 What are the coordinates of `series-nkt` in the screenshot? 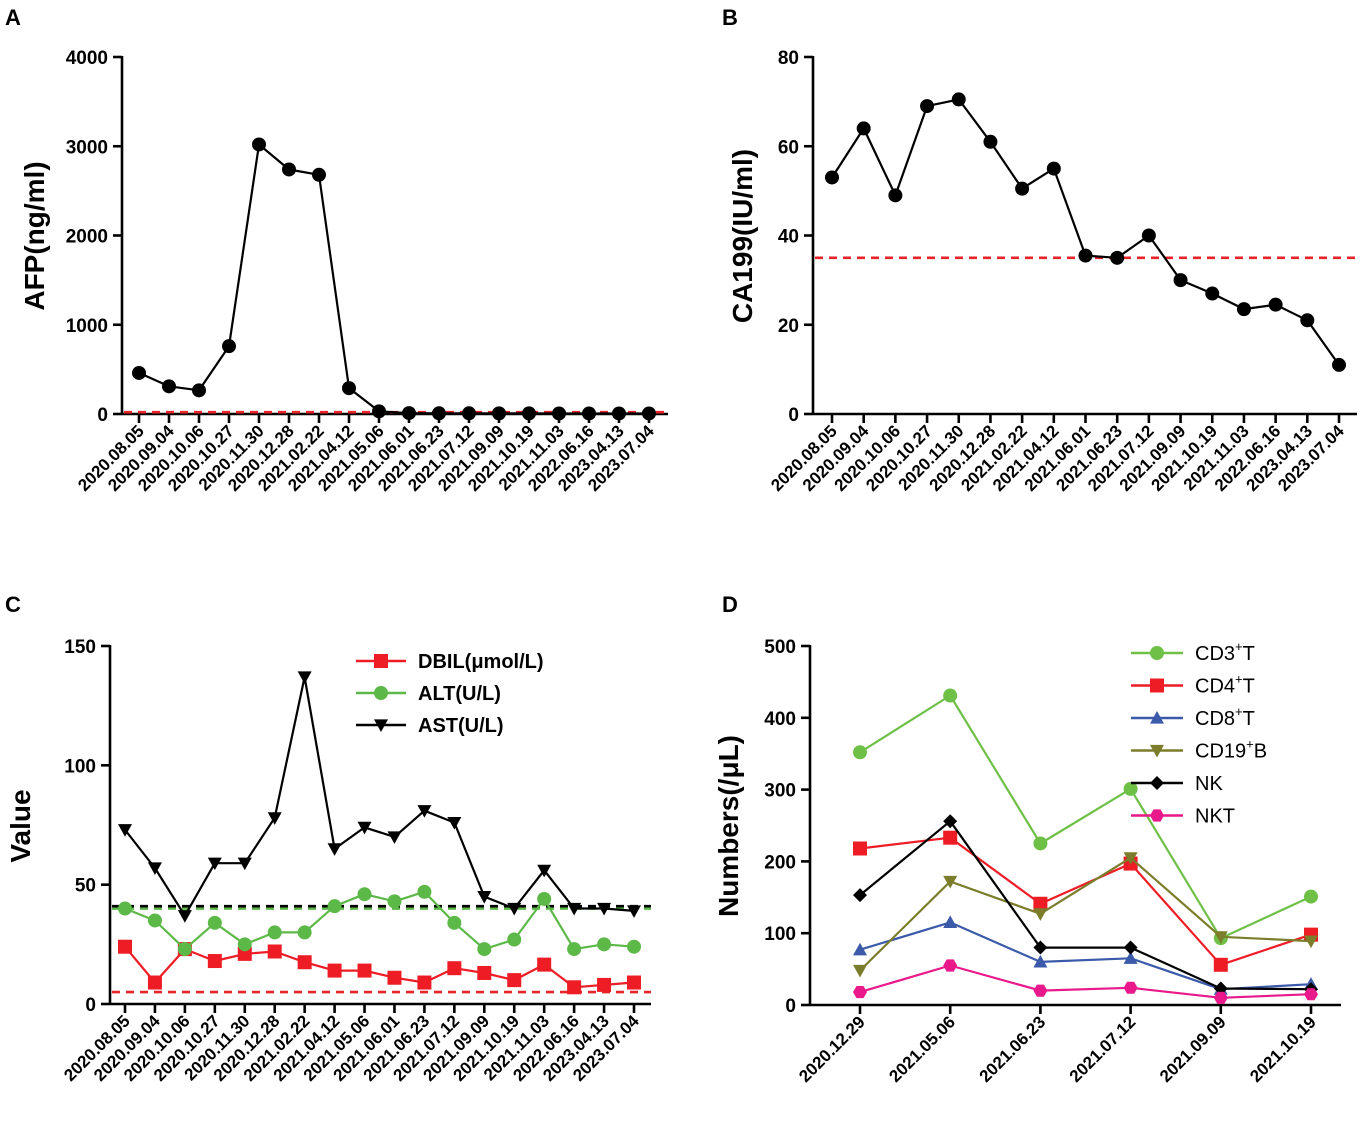 It's located at (1085, 981).